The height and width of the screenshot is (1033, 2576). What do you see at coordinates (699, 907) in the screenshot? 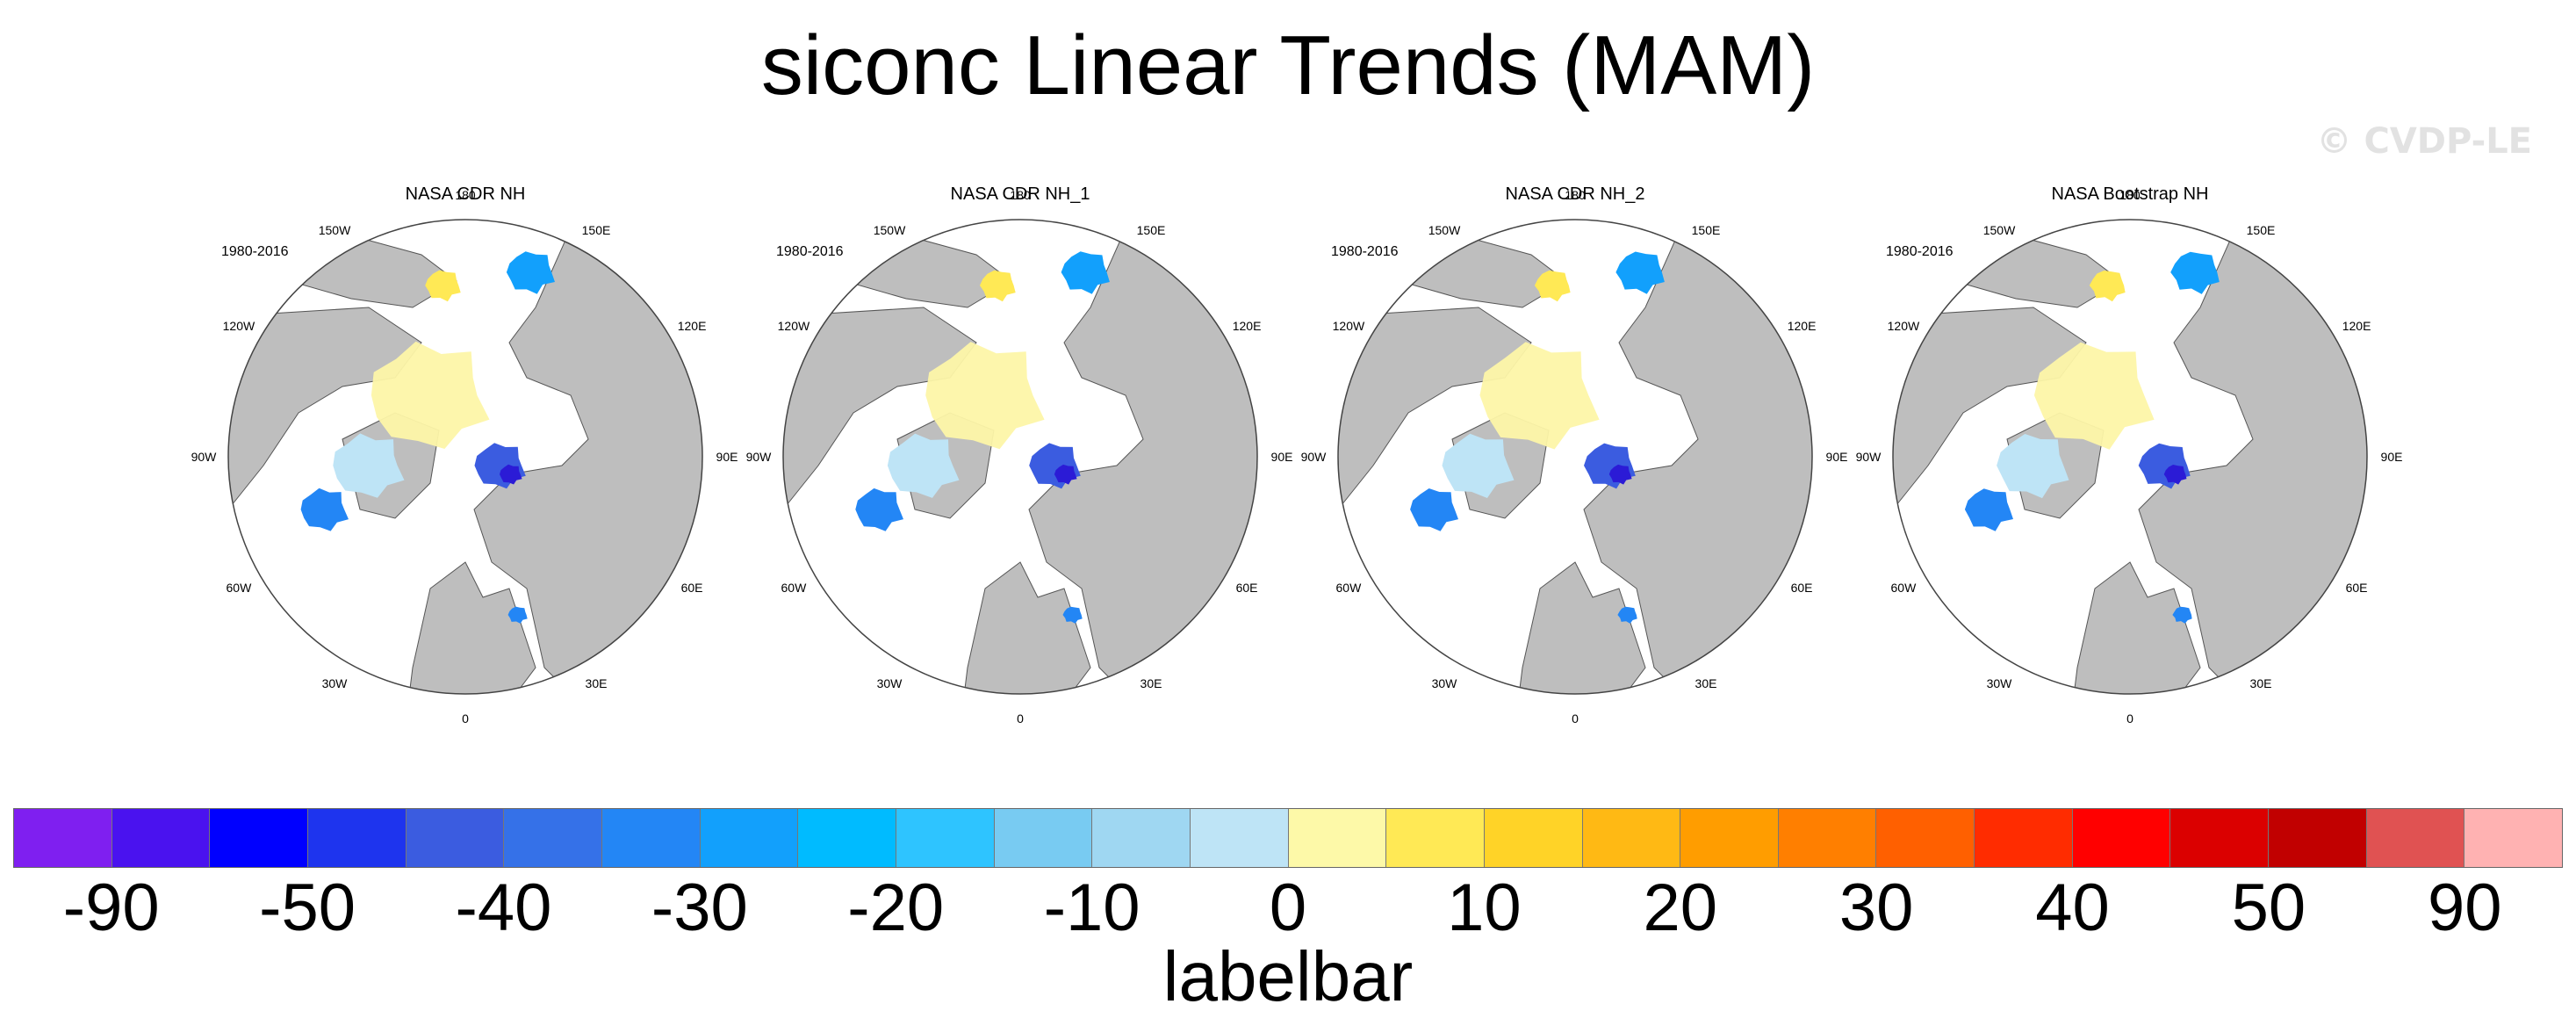
I see `labelbar-tick-label: -30` at bounding box center [699, 907].